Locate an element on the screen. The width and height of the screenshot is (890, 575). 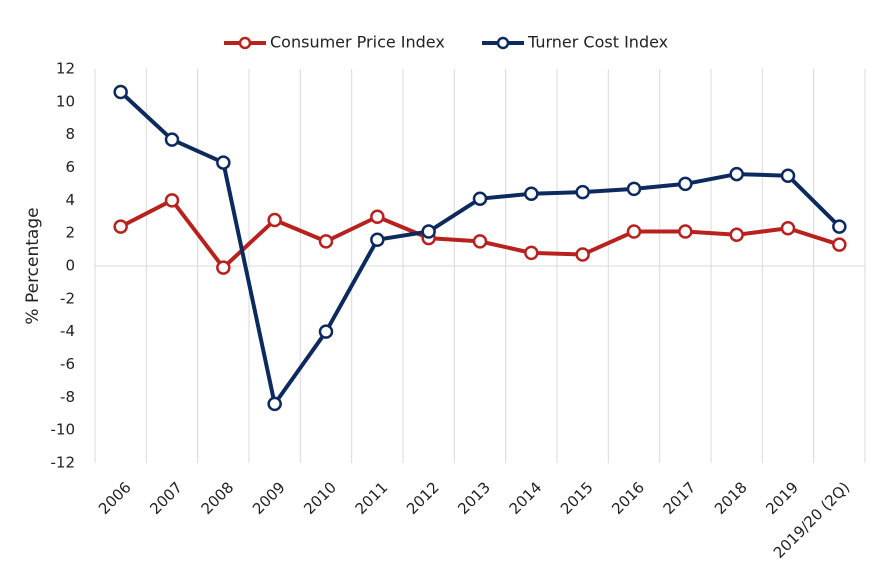
x-tick-label: 2010 is located at coordinates (320, 498).